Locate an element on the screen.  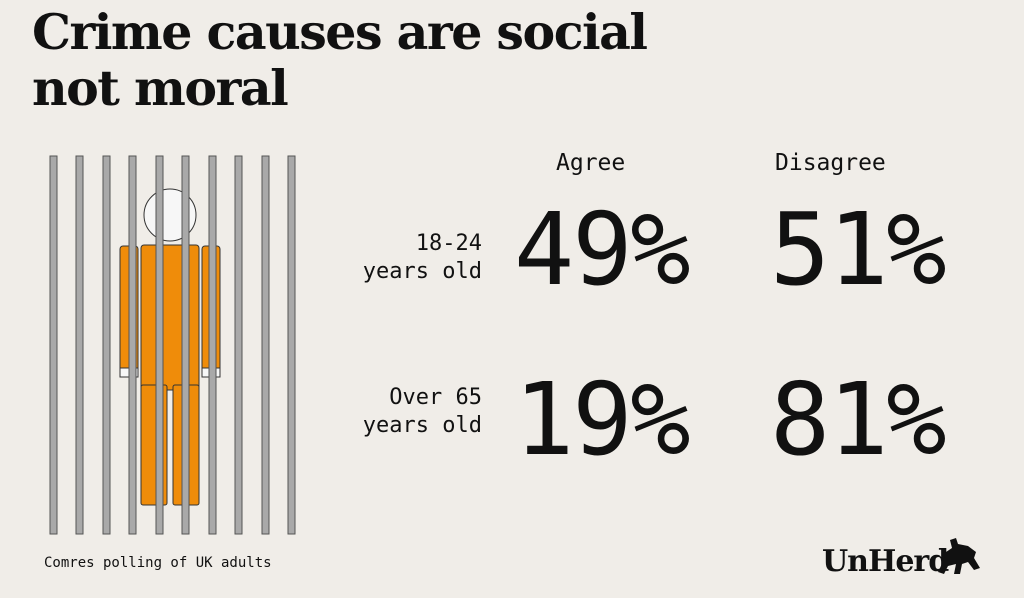
value-18-24-disagree: 51% is located at coordinates (858, 249).